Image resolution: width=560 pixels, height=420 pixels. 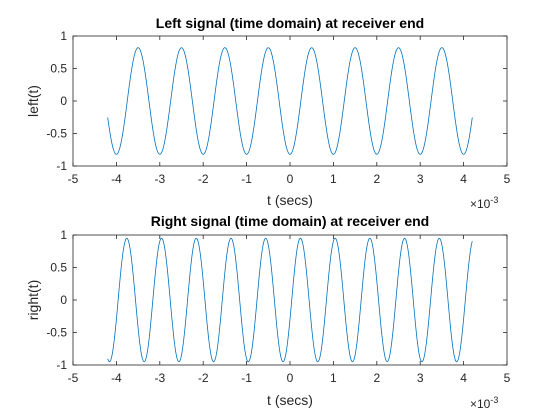 What do you see at coordinates (203, 378) in the screenshot?
I see `right-signal-x-tick-label: -2` at bounding box center [203, 378].